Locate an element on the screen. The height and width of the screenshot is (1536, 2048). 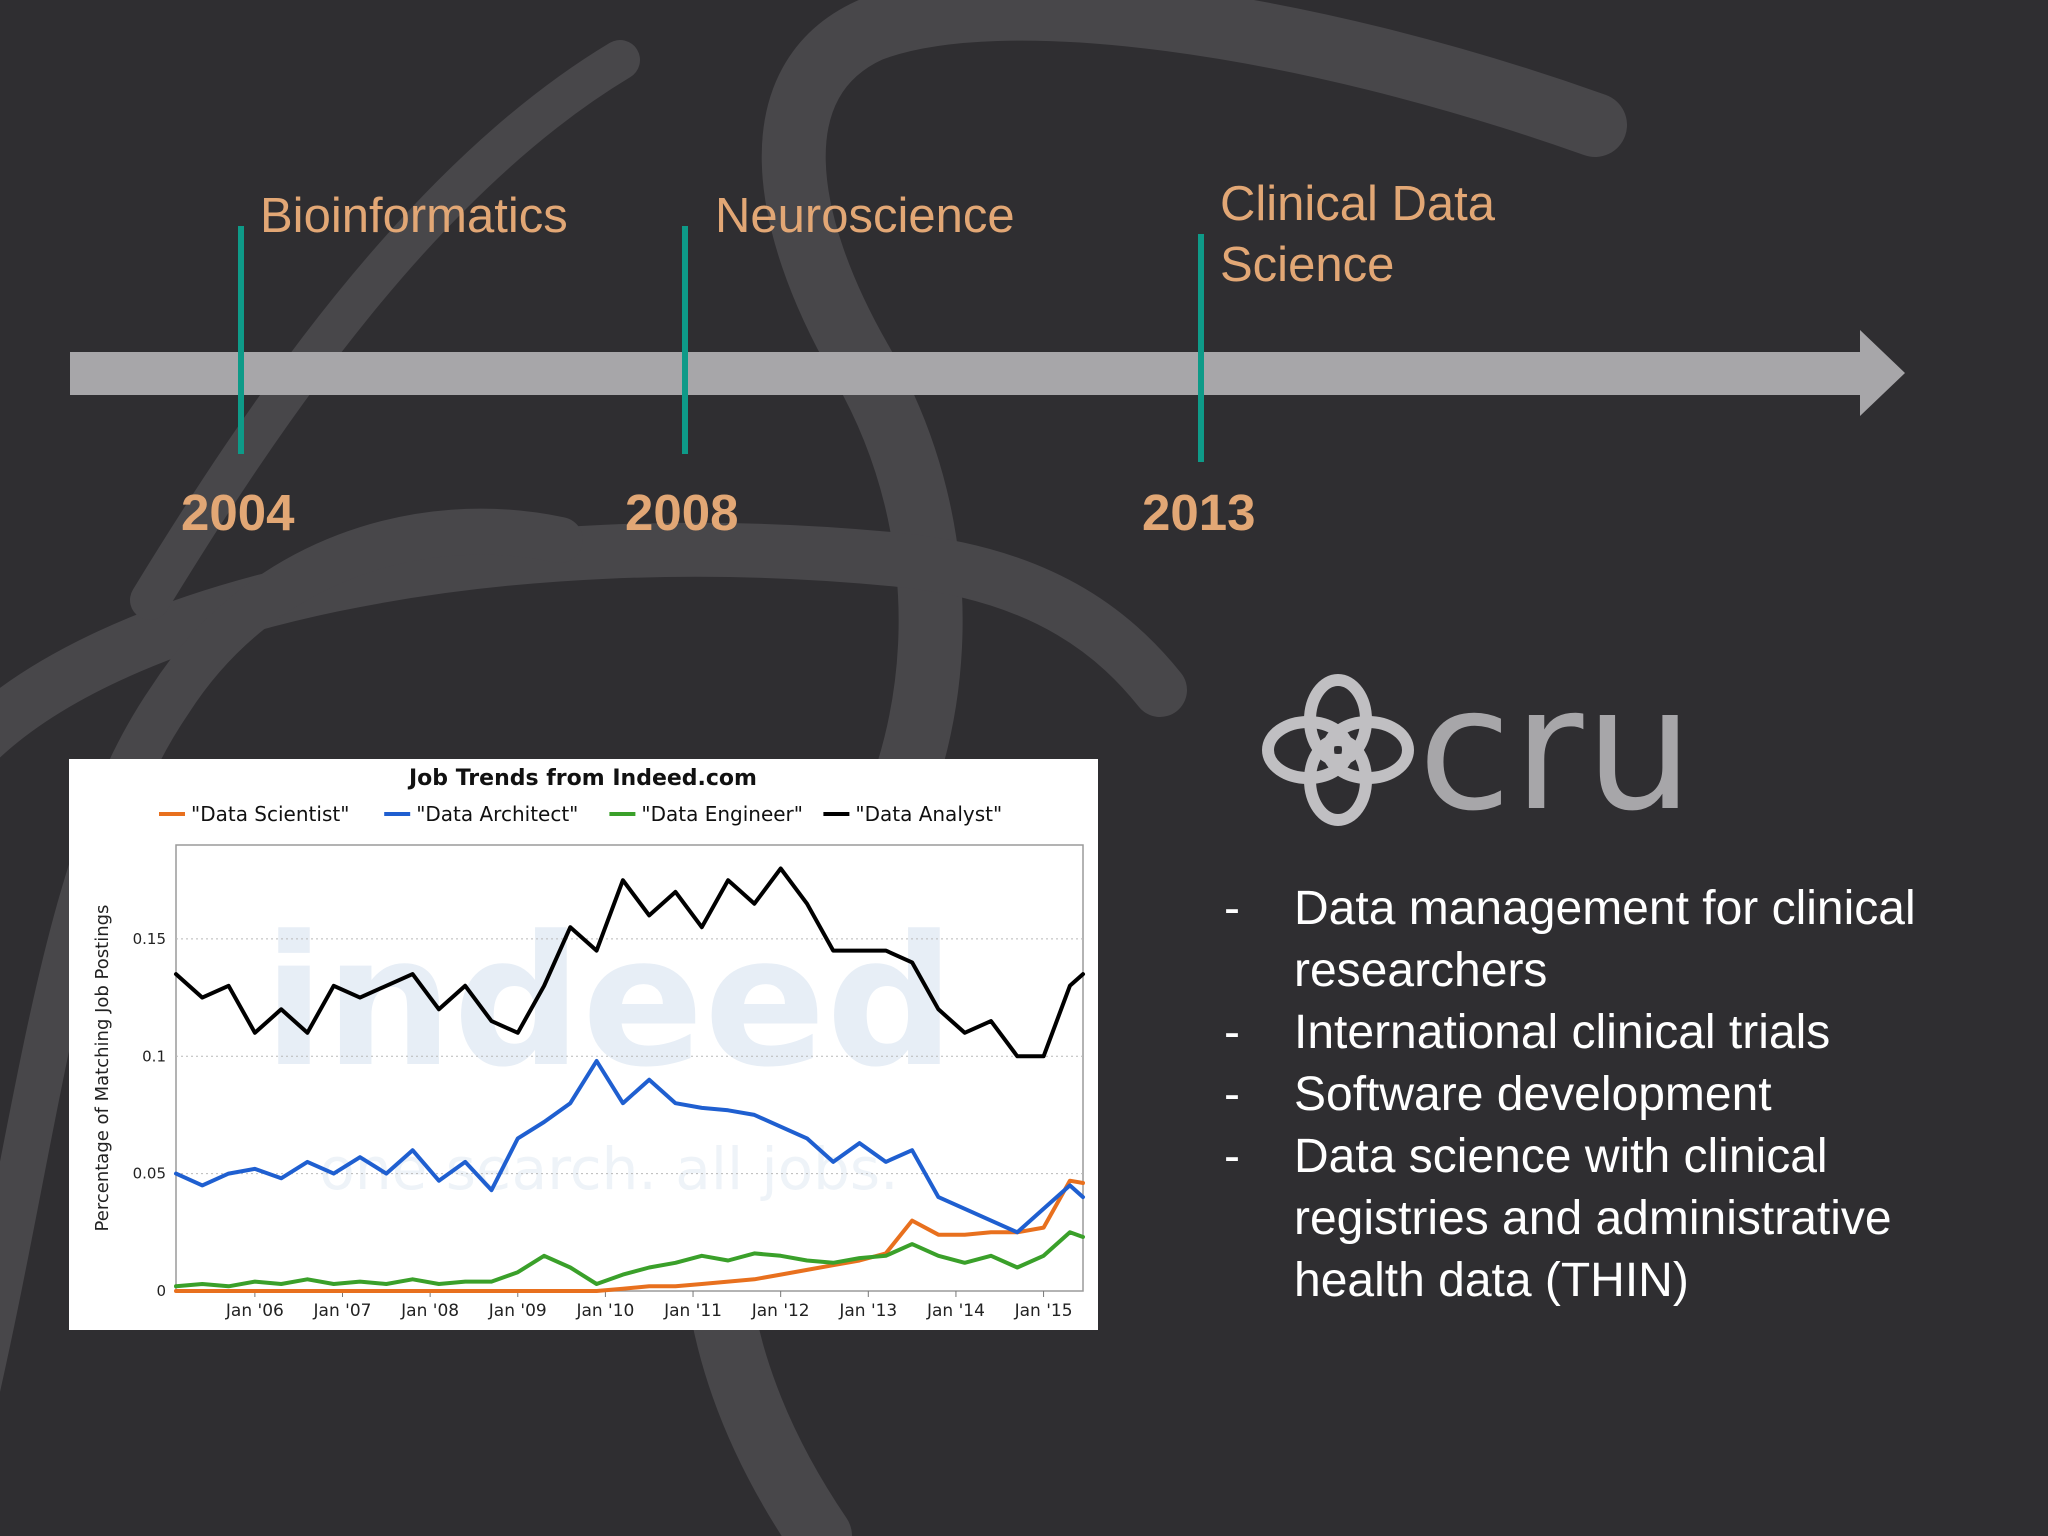
list-item-line: health data (THIN) is located at coordinates (1491, 1280).